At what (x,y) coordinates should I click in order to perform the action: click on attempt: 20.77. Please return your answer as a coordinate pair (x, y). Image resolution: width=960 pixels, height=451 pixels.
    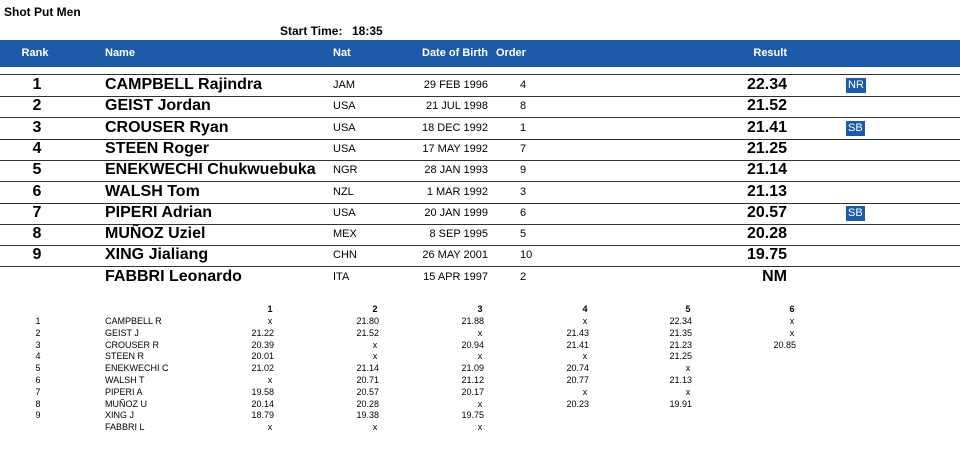
    Looking at the image, I should click on (577, 380).